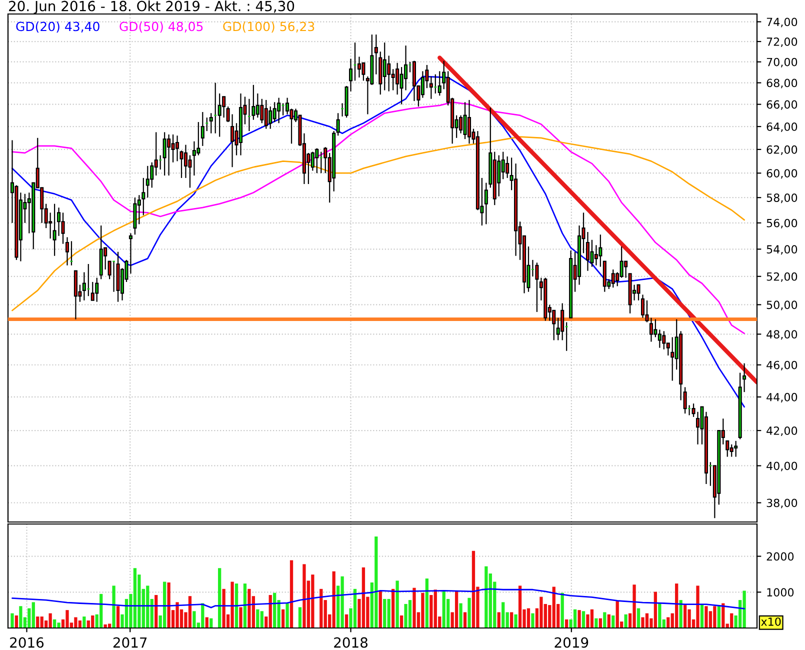 The width and height of the screenshot is (805, 650). I want to click on x-tick-label: 2016, so click(27, 642).